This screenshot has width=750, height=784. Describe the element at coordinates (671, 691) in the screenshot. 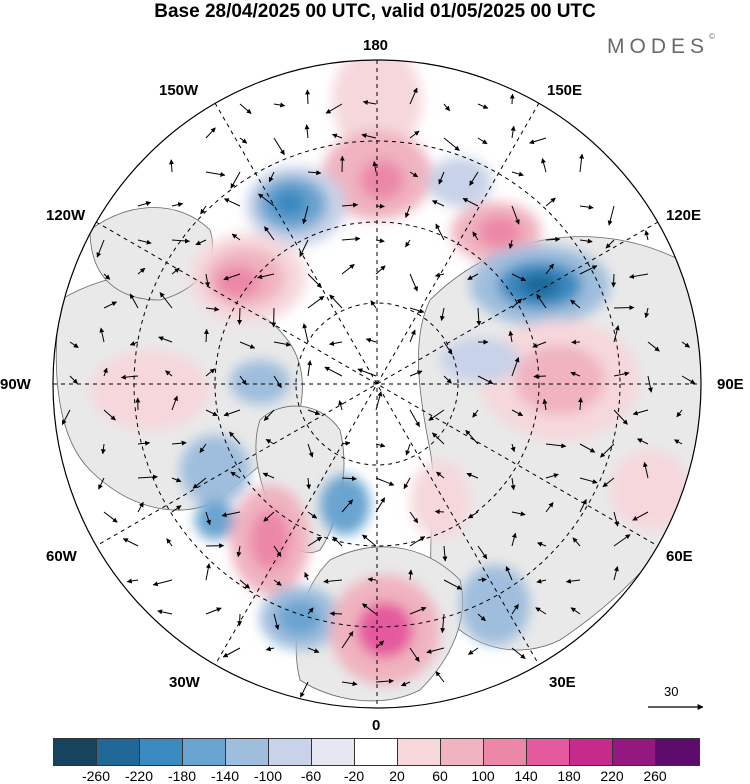

I see `reference-vector-label: 30` at that location.